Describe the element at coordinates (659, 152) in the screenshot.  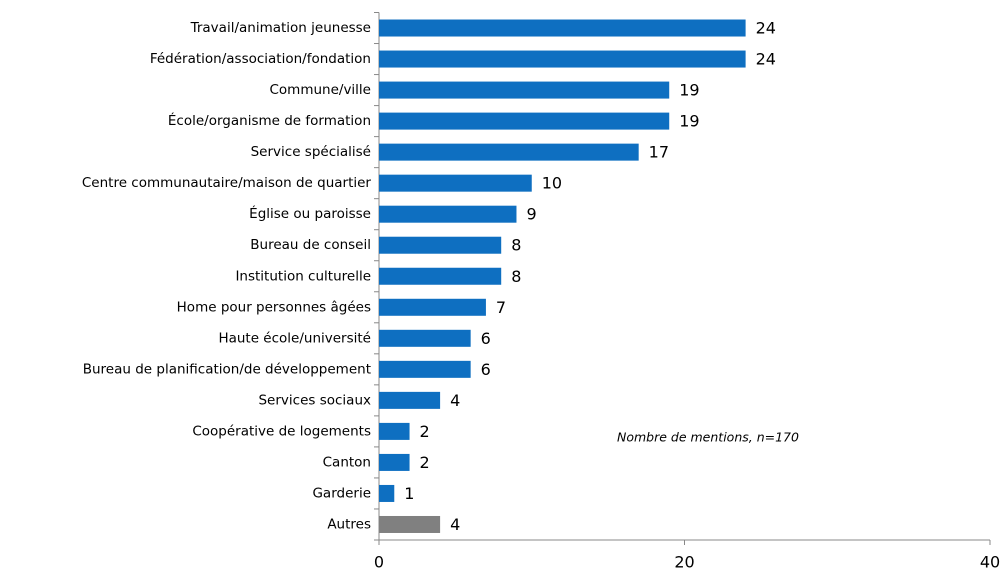
I see `value-label: 17` at that location.